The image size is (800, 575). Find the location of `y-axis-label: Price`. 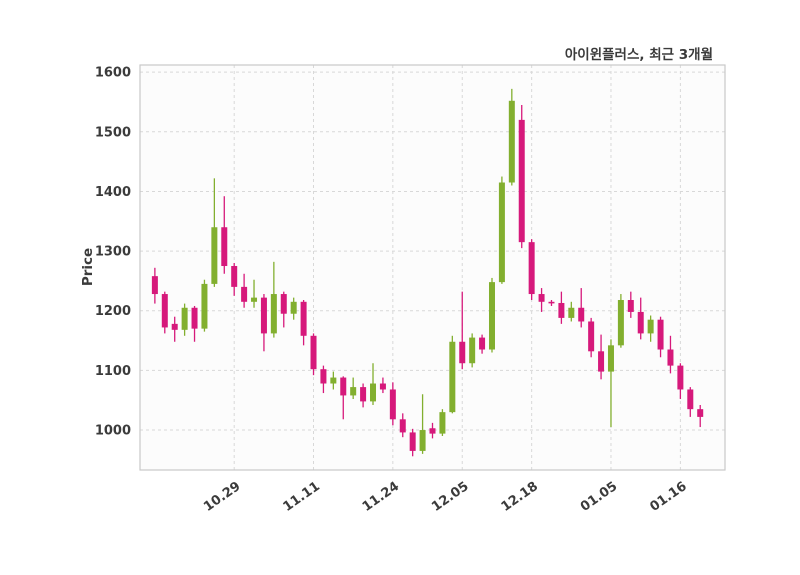

y-axis-label: Price is located at coordinates (88, 267).